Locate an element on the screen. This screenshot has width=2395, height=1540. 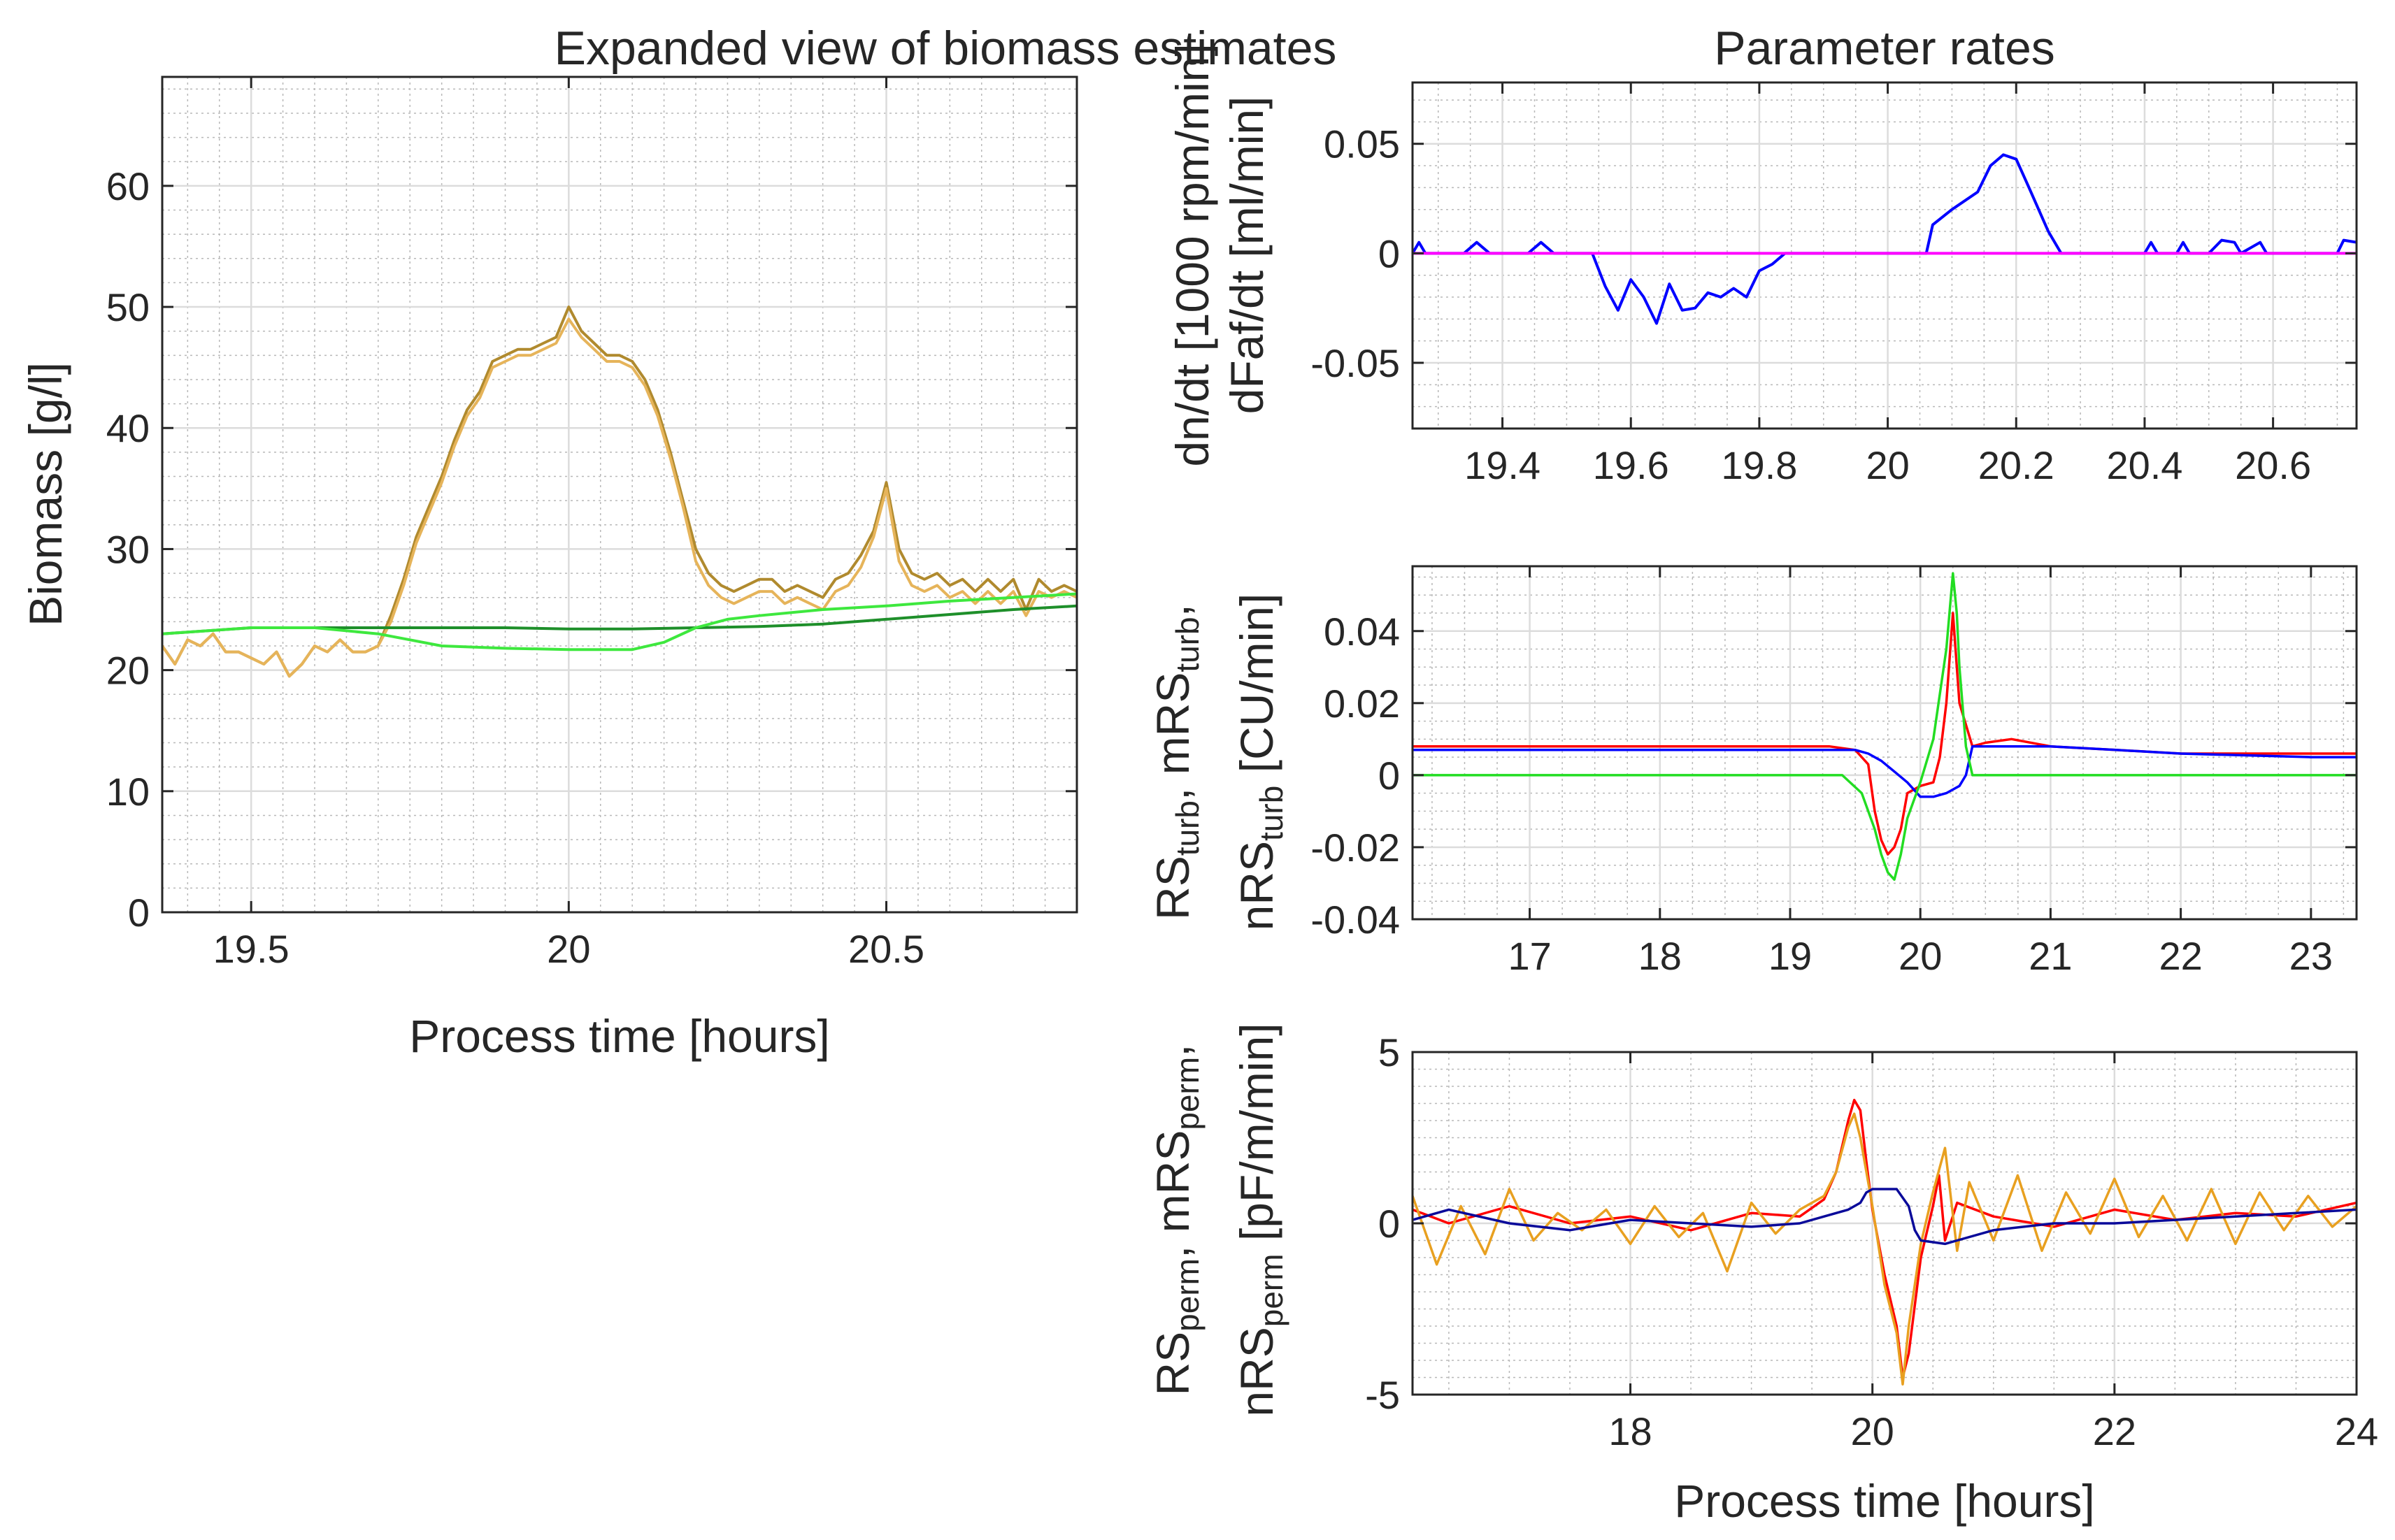
biomass-y-tick-label: 0 is located at coordinates (139, 913).